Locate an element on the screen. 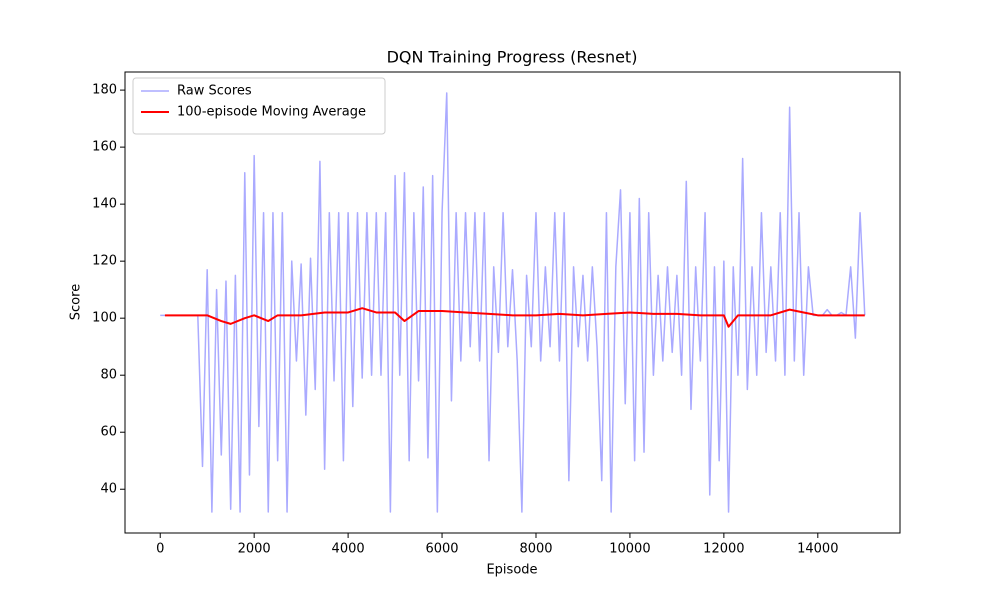 The image size is (1000, 604). x-tick-label: 12000 is located at coordinates (723, 549).